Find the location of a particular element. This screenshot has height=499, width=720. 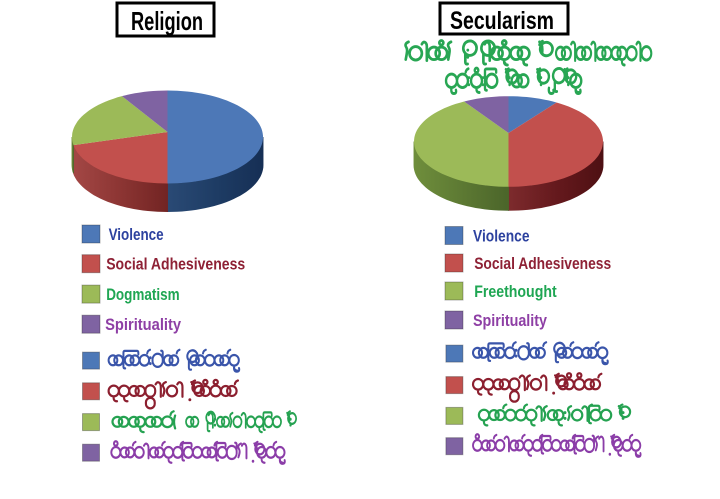

svg-text: Secularism is located at coordinates (502, 21).